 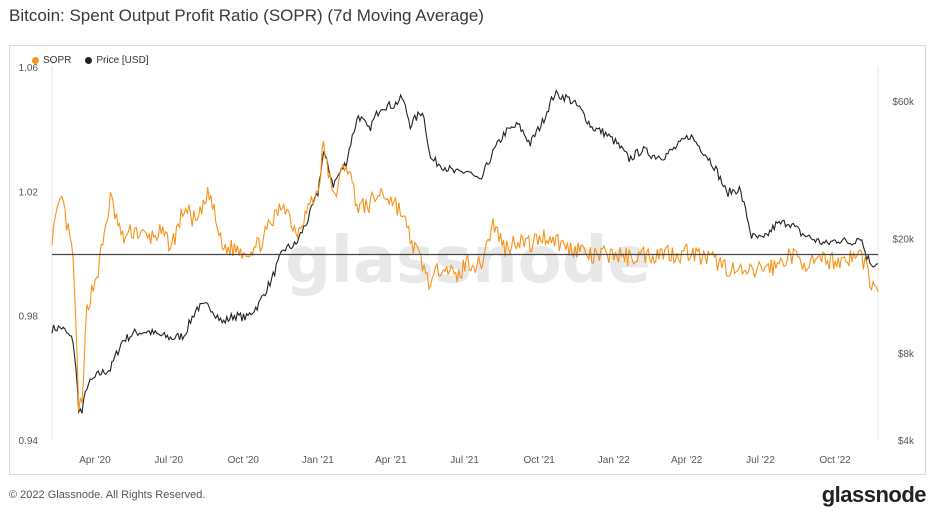 I want to click on legend-dot-price, so click(x=89, y=60).